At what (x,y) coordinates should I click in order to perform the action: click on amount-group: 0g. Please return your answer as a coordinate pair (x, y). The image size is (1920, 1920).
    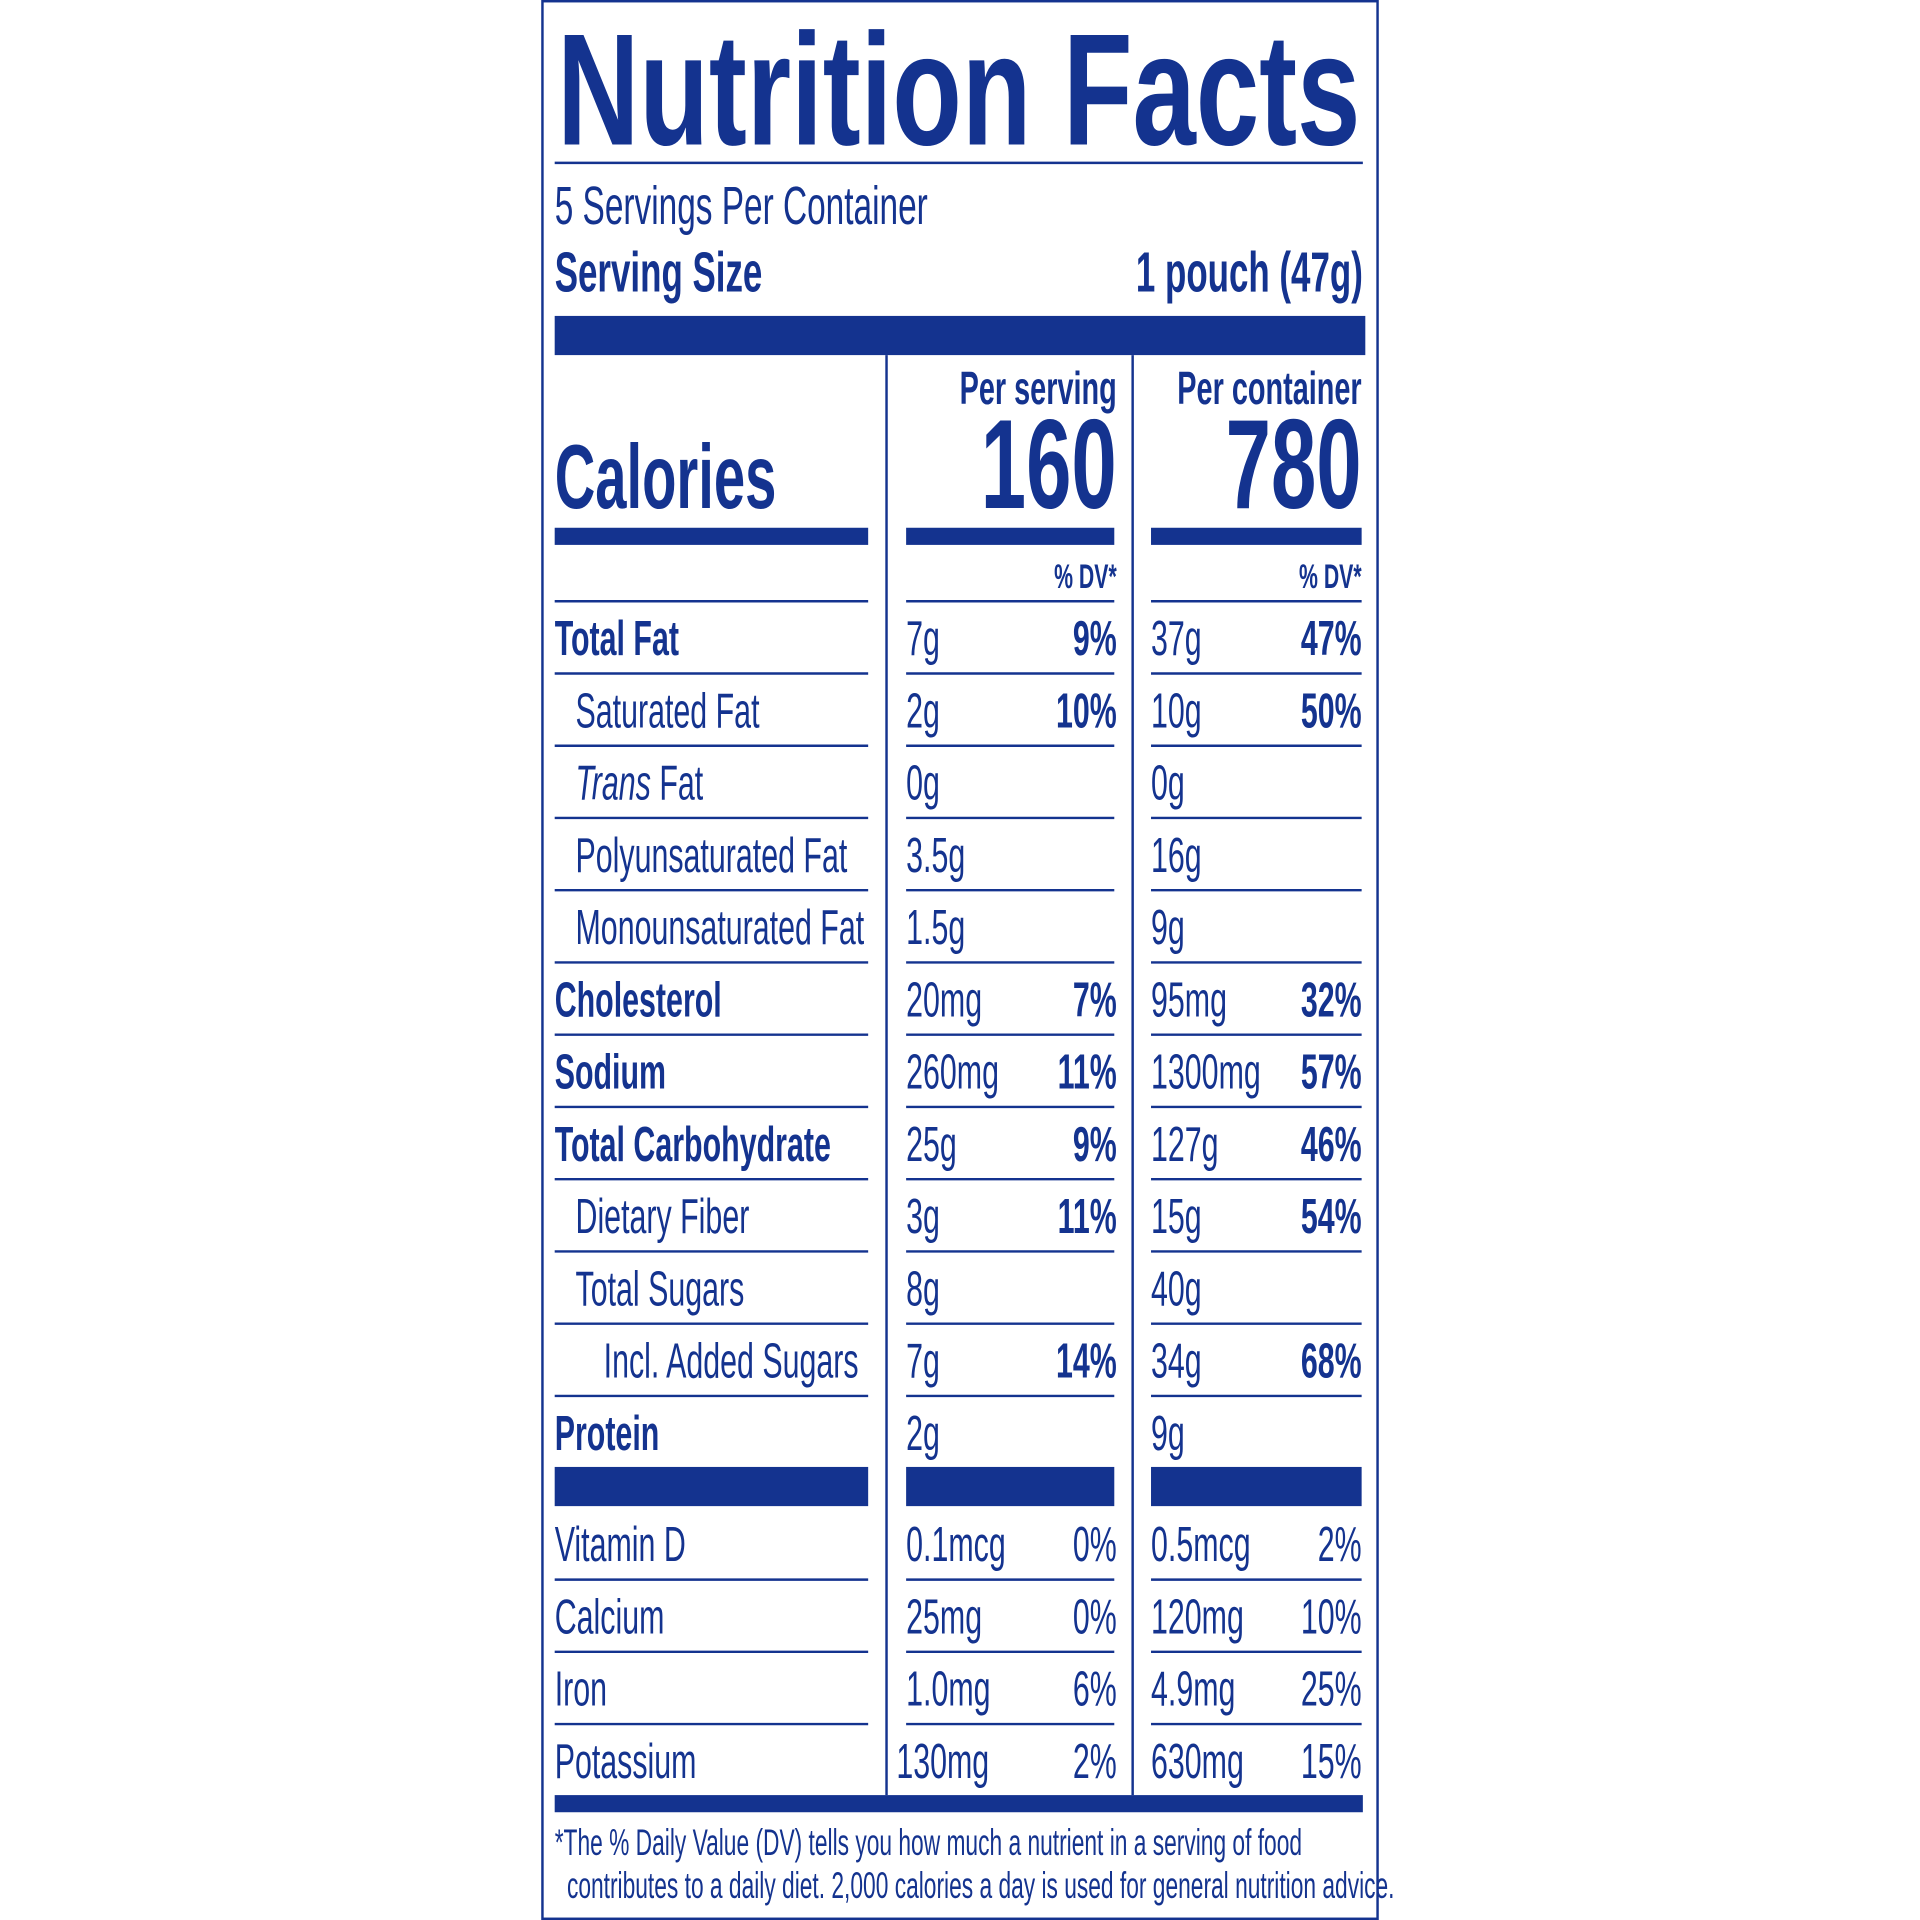
    Looking at the image, I should click on (1168, 782).